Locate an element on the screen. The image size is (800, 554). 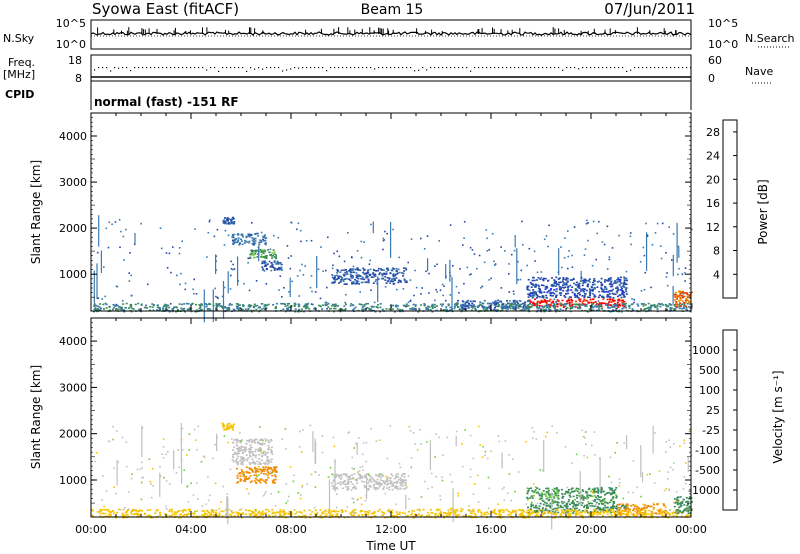
y-tick-label: 2000 is located at coordinates (73, 228).